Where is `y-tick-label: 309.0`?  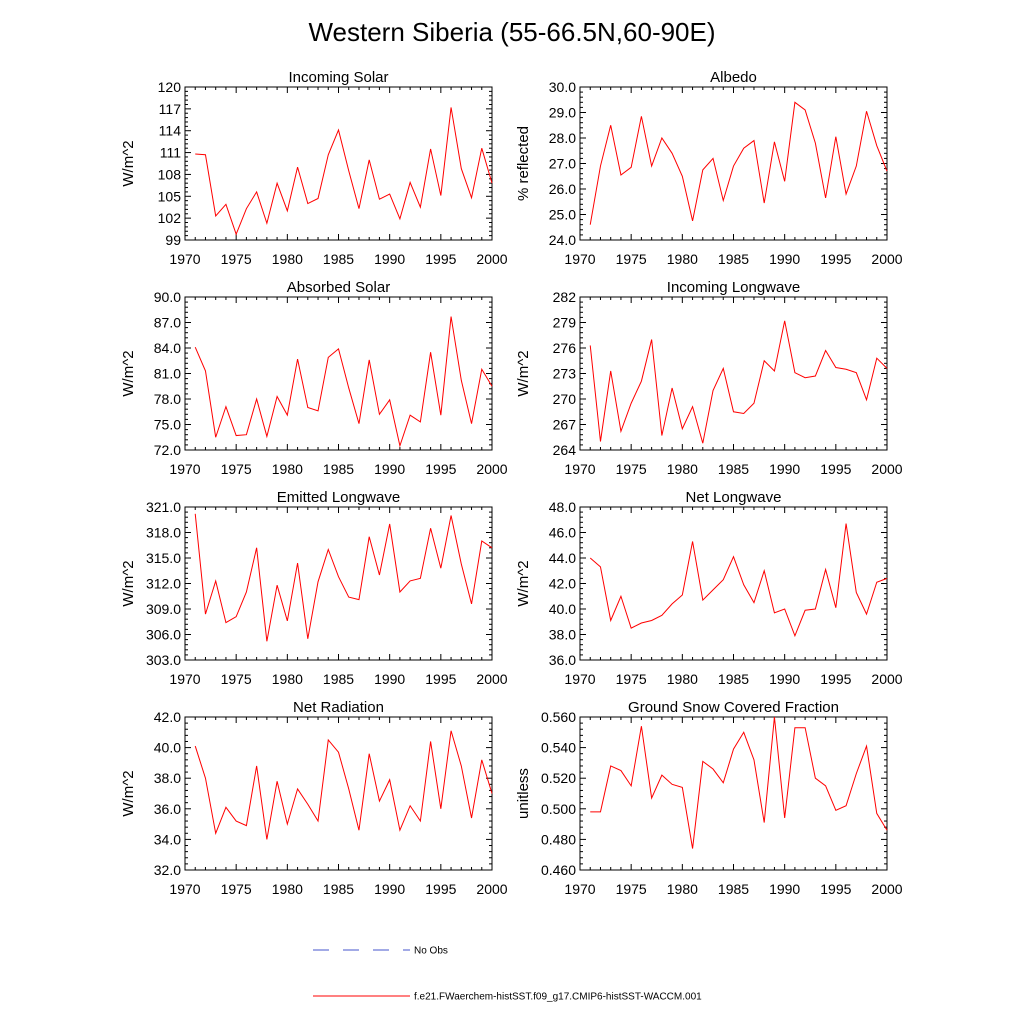 y-tick-label: 309.0 is located at coordinates (163, 609).